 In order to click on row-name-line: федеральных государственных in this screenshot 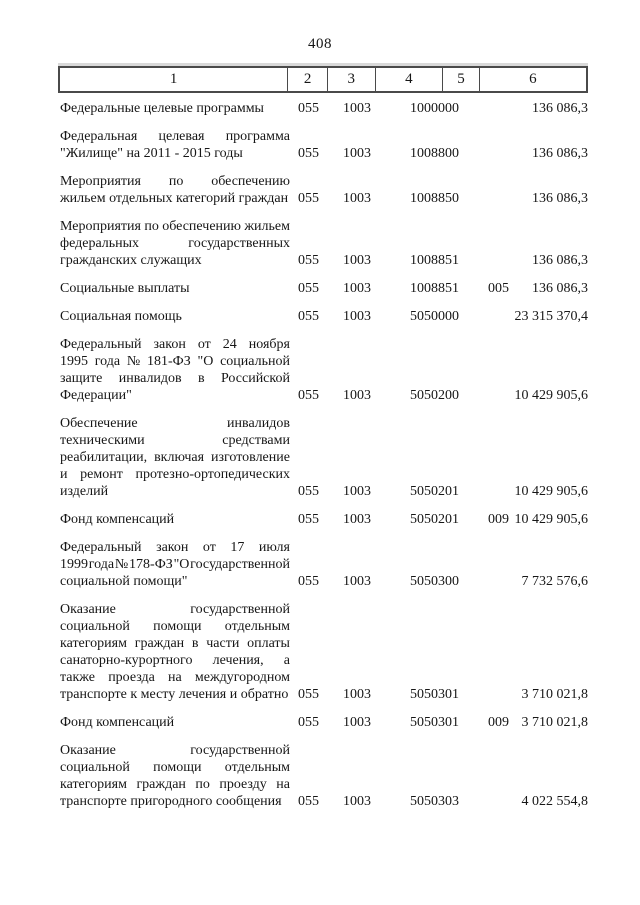, I will do `click(175, 243)`.